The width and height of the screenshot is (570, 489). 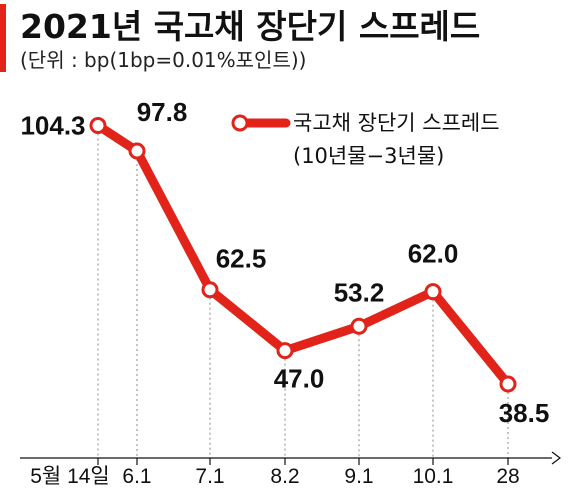 I want to click on data-label: 38.5, so click(x=524, y=413).